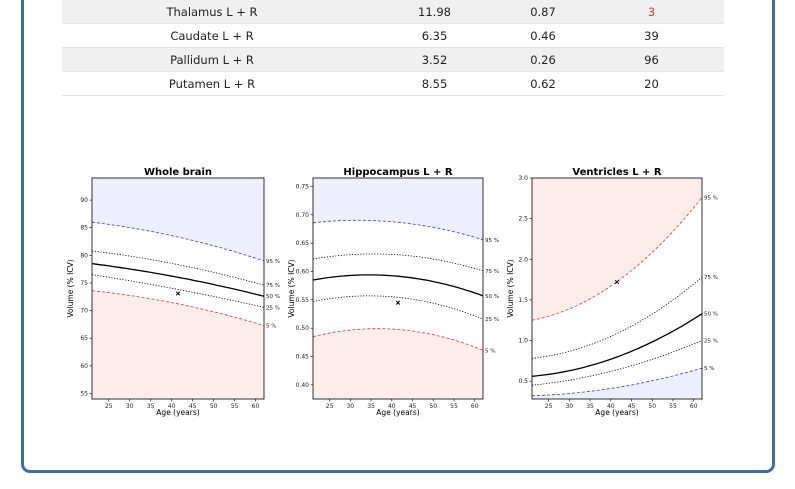 This screenshot has height=489, width=795. What do you see at coordinates (543, 35) in the screenshot?
I see `percent-icv-cell: 0.46` at bounding box center [543, 35].